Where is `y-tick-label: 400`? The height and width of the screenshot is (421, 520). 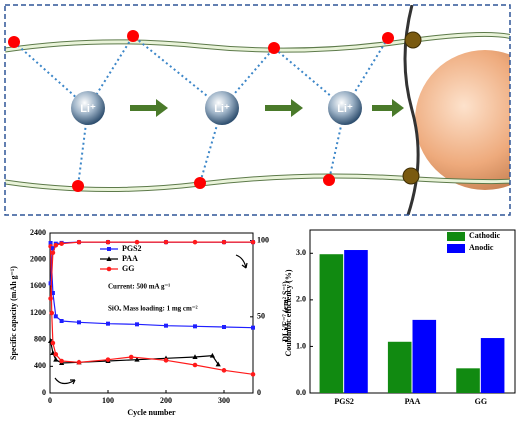
y-tick-label: 400 is located at coordinates (40, 365).